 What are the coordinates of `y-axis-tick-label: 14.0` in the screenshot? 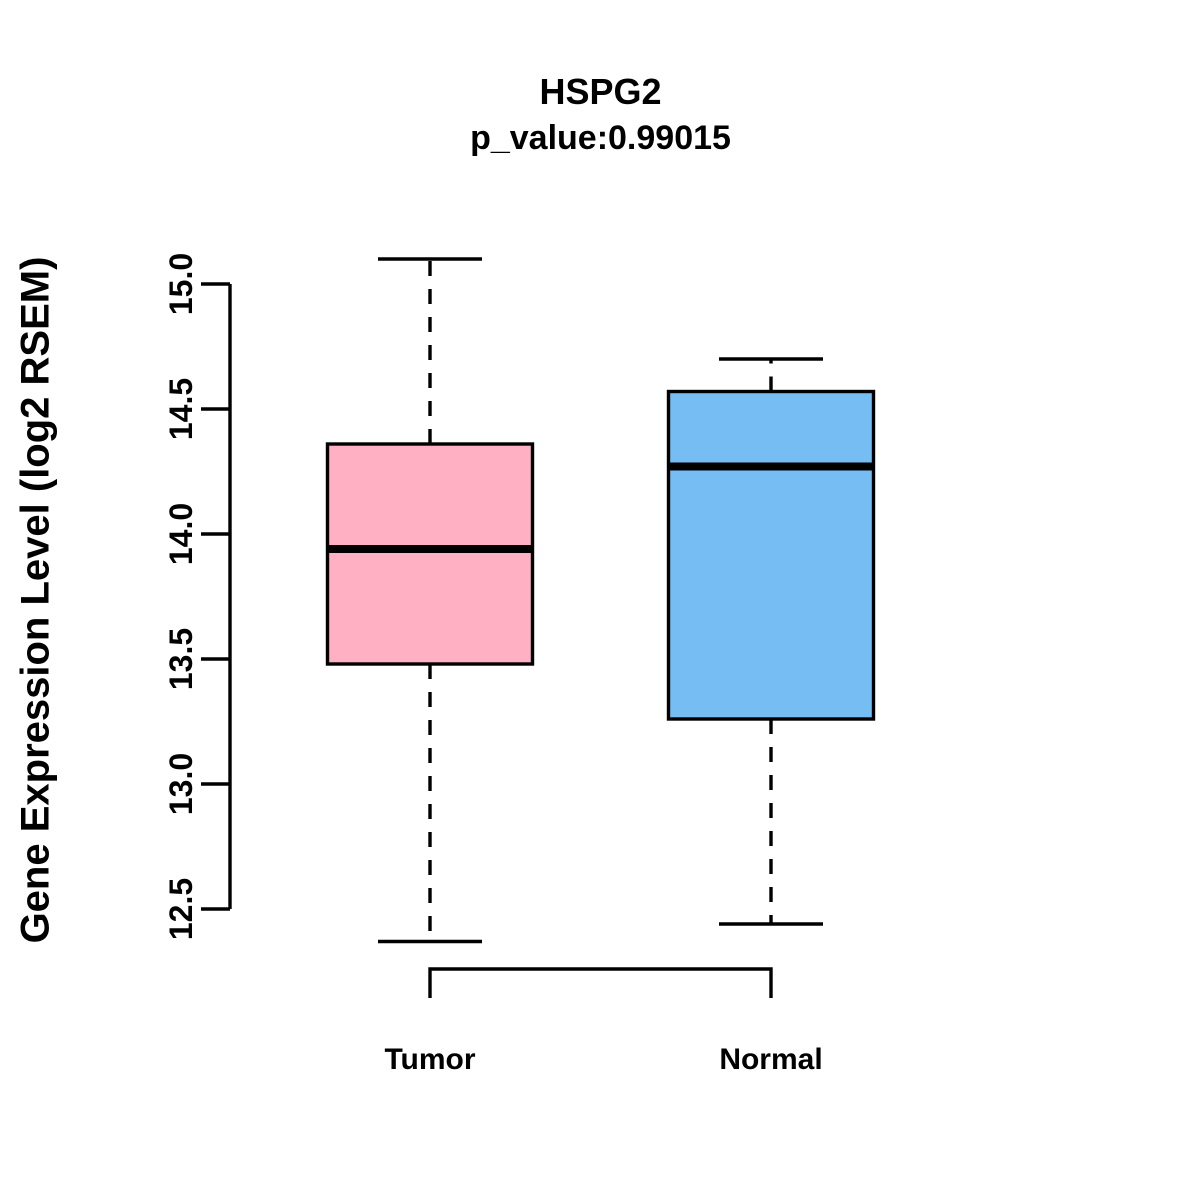 It's located at (181, 534).